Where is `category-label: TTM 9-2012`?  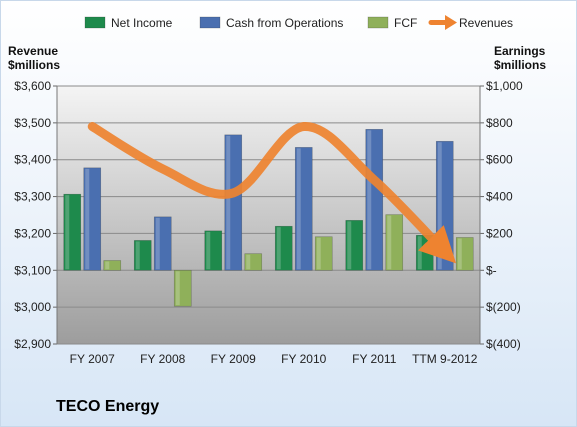
category-label: TTM 9-2012 is located at coordinates (445, 359).